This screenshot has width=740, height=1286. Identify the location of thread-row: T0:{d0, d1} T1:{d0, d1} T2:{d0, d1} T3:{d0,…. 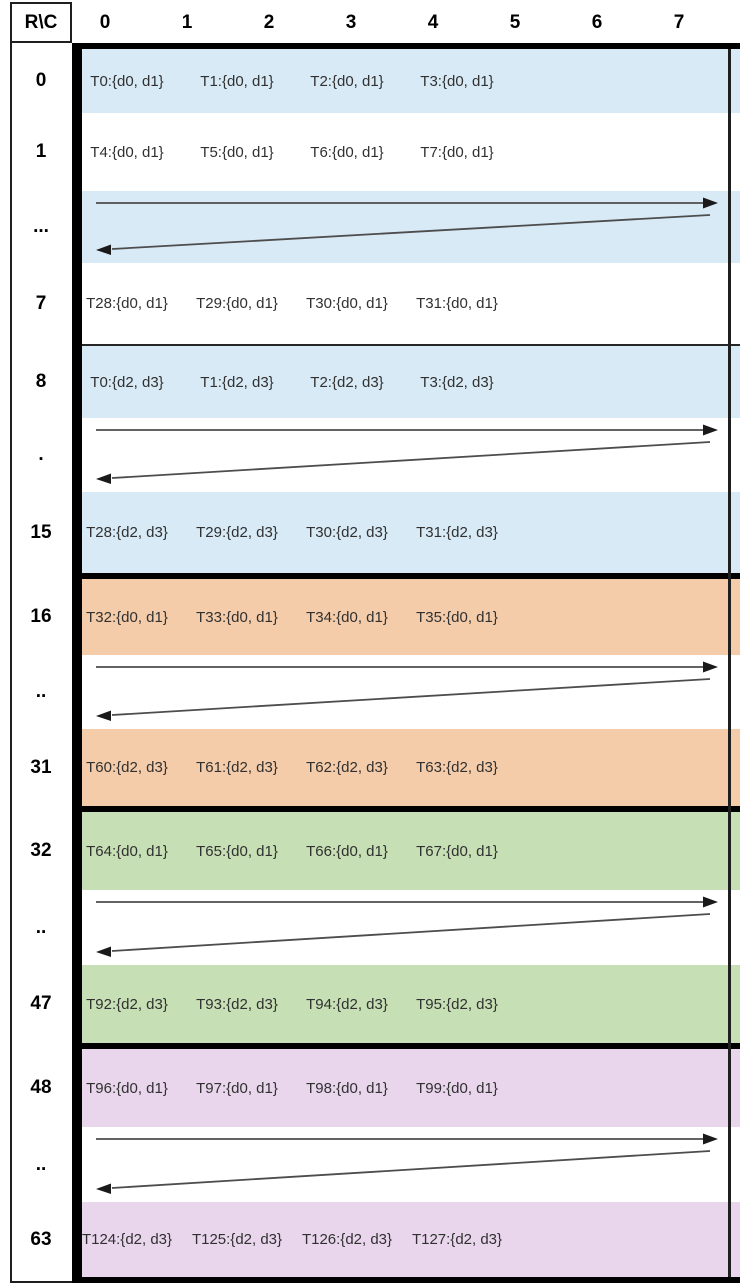
(411, 81).